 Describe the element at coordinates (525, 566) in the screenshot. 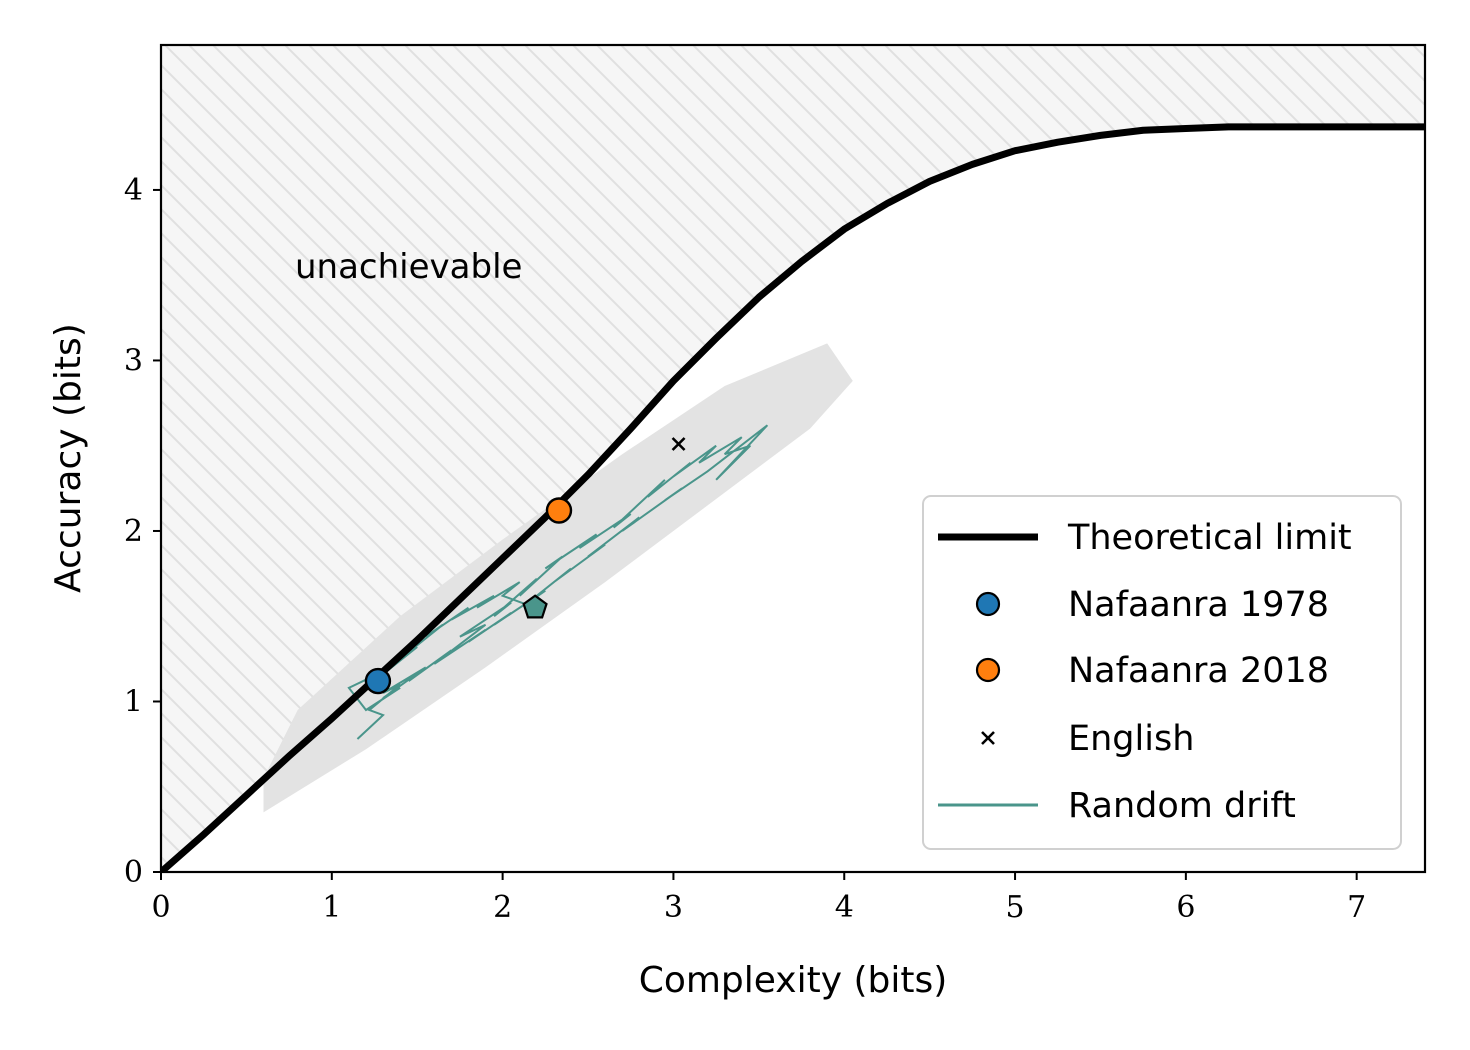

I see `markers` at that location.